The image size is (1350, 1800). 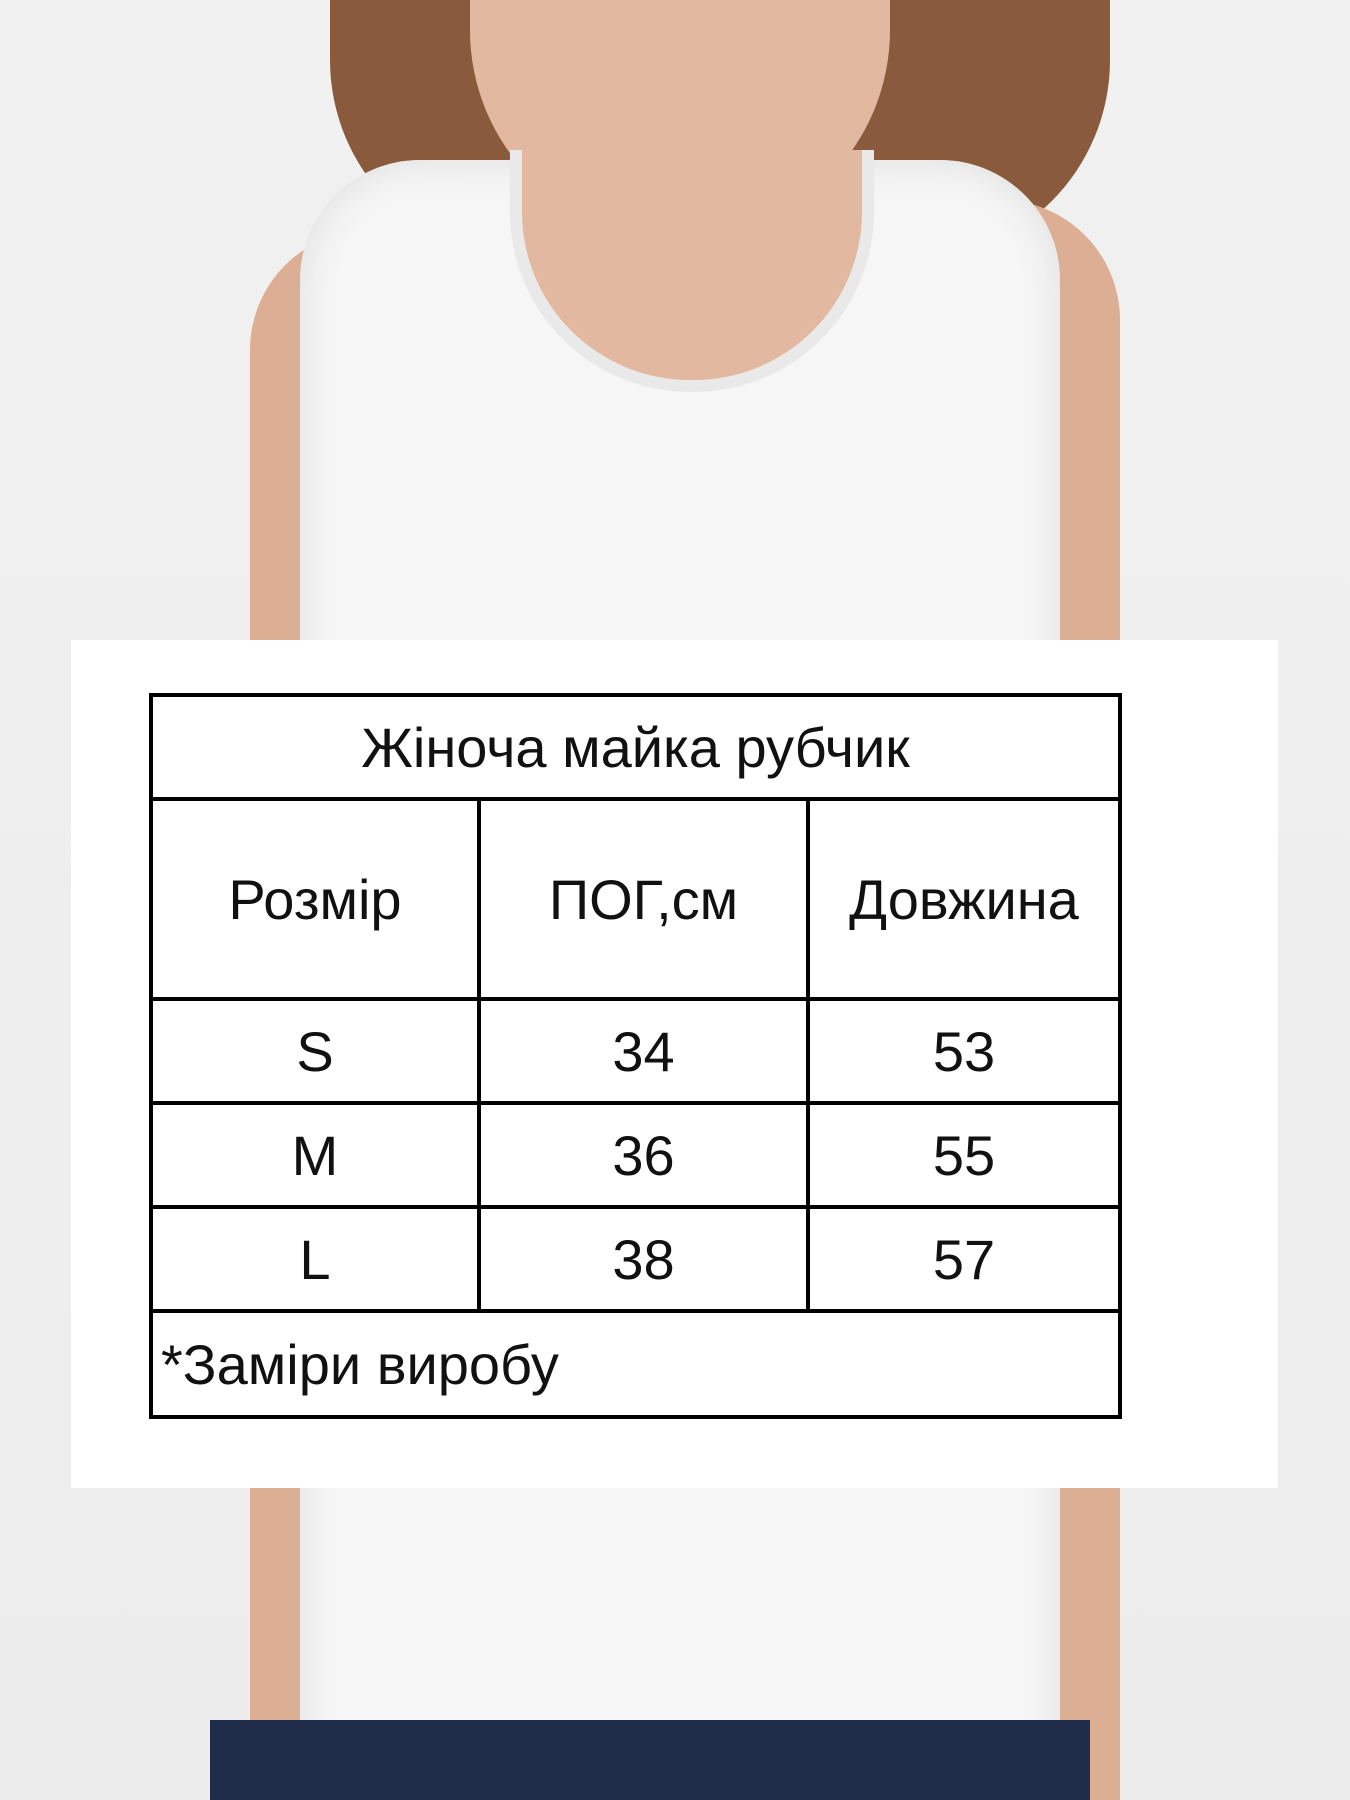 I want to click on cell-length: 53, so click(x=964, y=1051).